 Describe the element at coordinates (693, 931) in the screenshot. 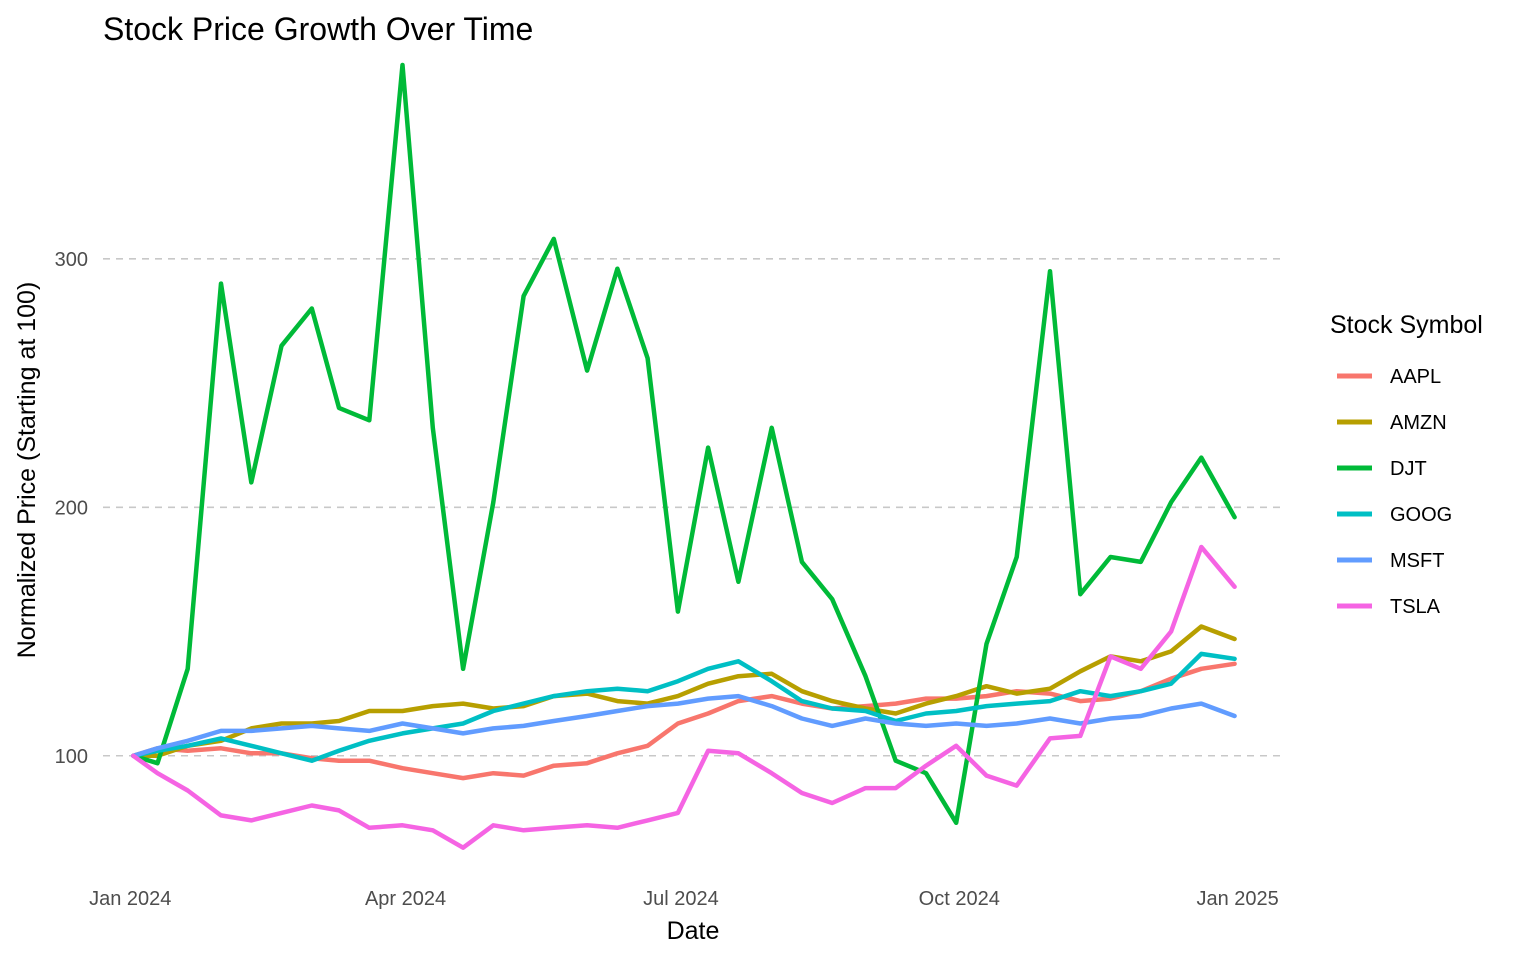

I see `x-axis-title: Date` at that location.